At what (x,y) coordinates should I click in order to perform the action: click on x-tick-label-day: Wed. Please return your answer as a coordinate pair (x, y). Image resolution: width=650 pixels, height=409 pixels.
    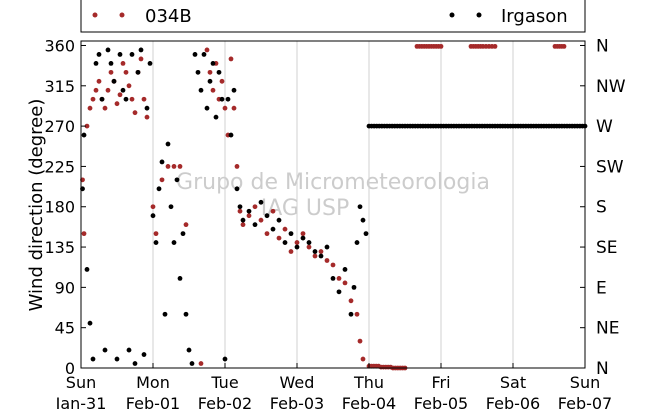
    Looking at the image, I should click on (297, 382).